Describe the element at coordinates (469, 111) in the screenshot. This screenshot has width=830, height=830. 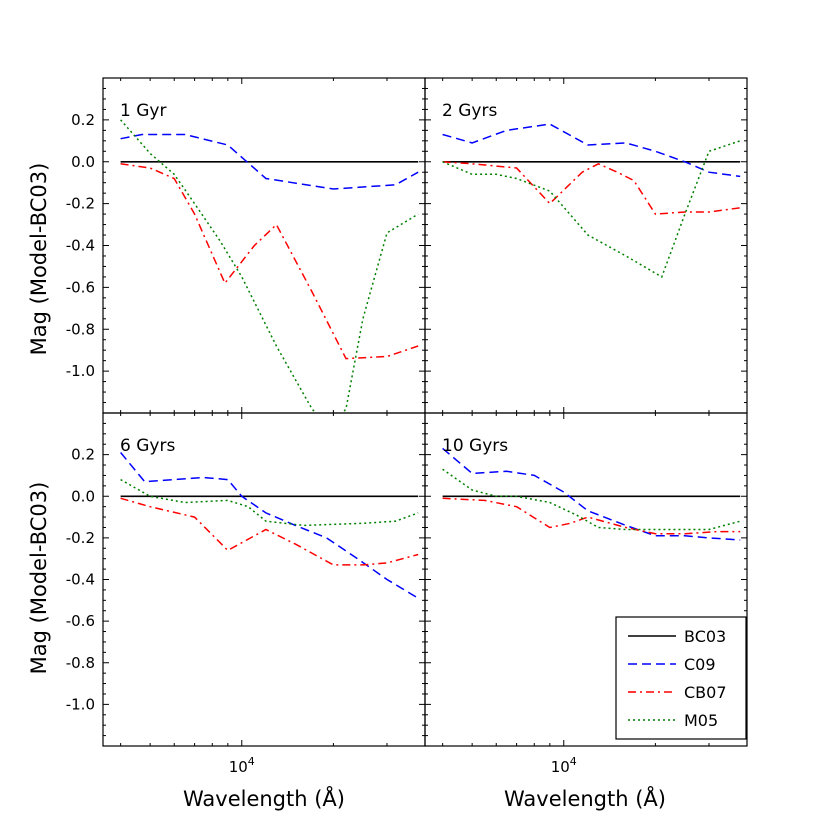
I see `panel-label: 2 Gyrs` at that location.